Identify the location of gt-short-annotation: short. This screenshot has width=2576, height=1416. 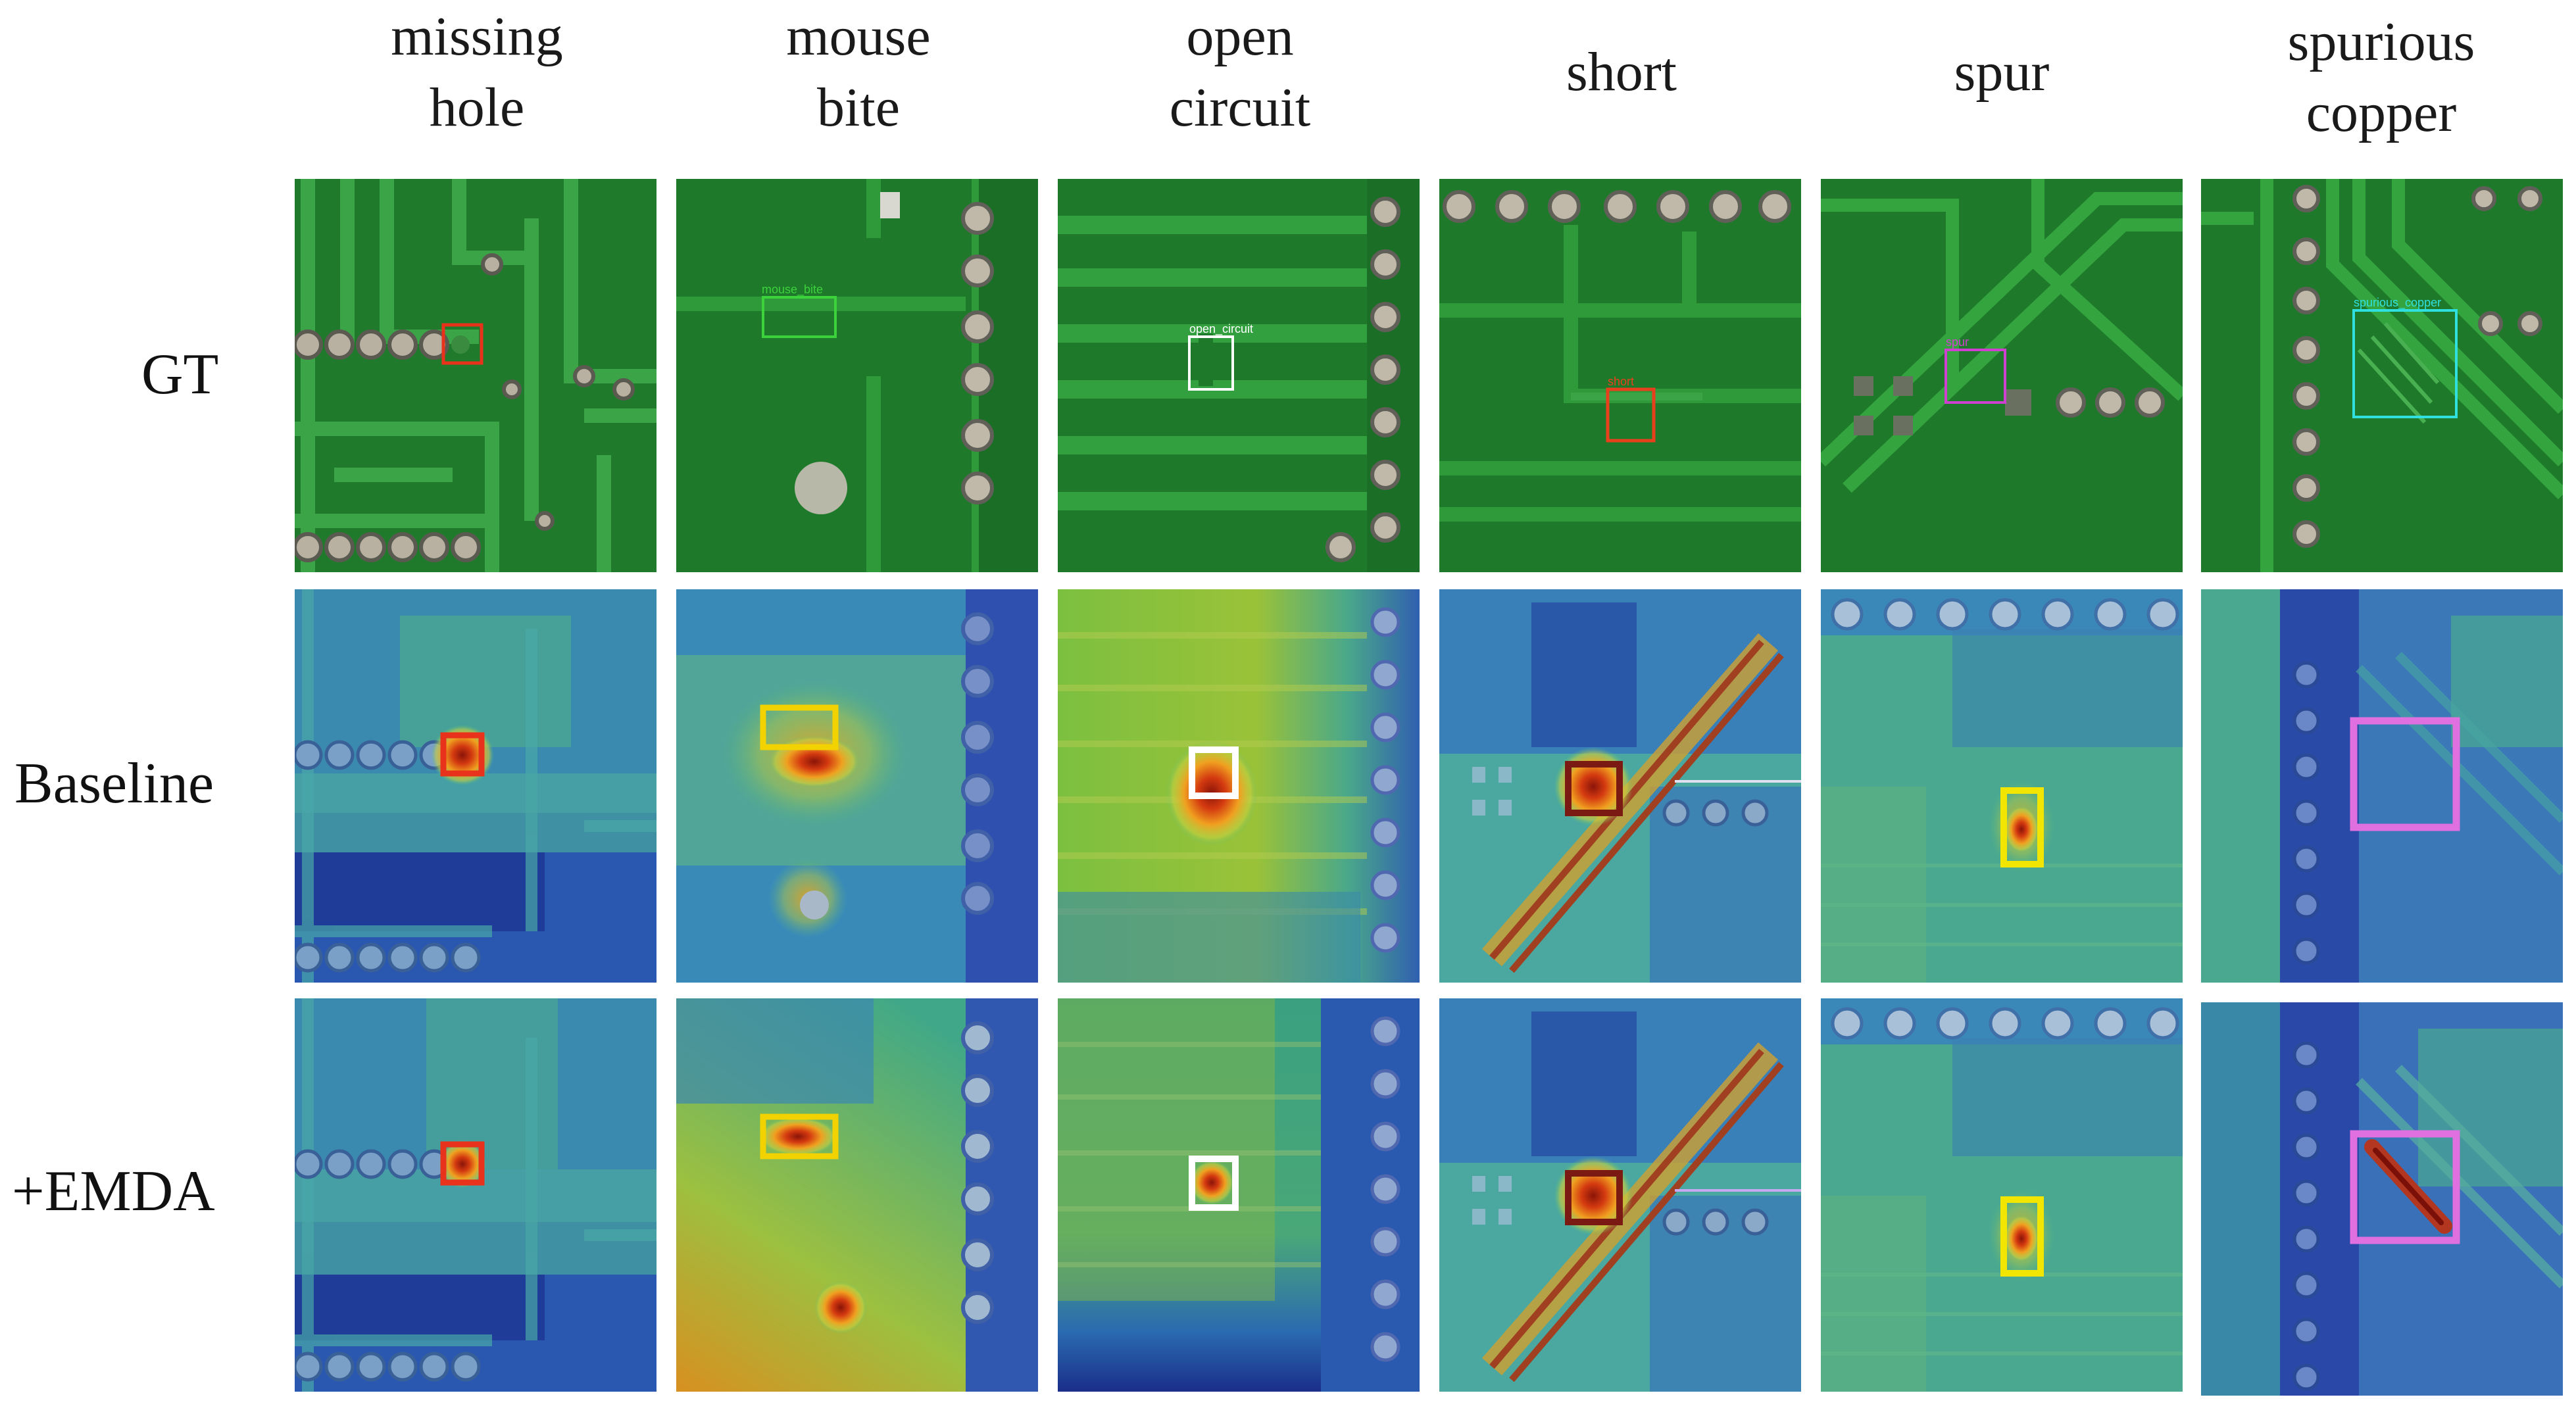
(1621, 381).